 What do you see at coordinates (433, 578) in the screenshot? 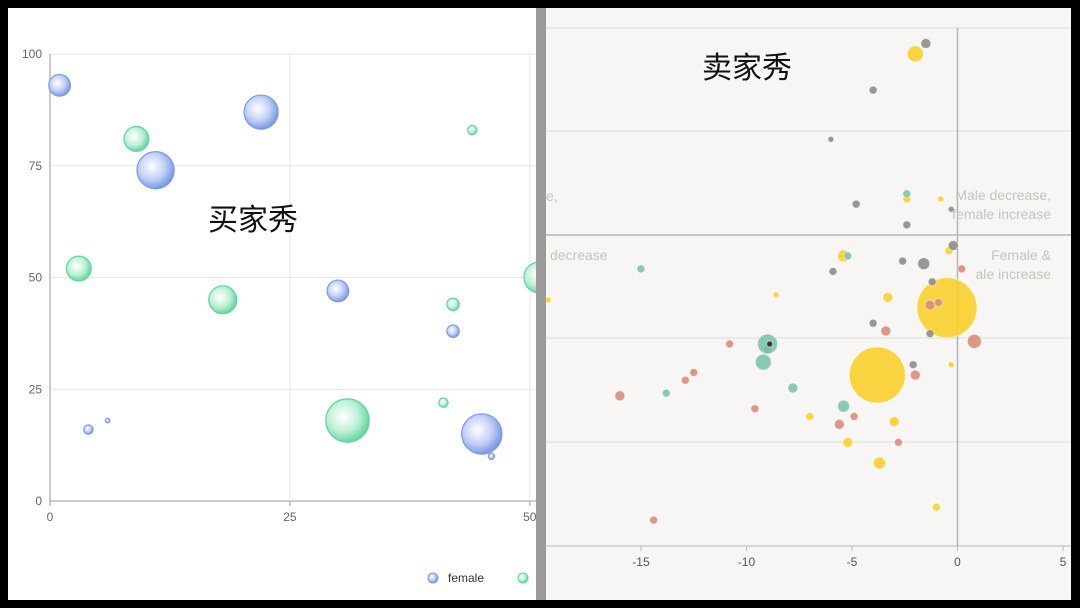
I see `legend-female-swatch` at bounding box center [433, 578].